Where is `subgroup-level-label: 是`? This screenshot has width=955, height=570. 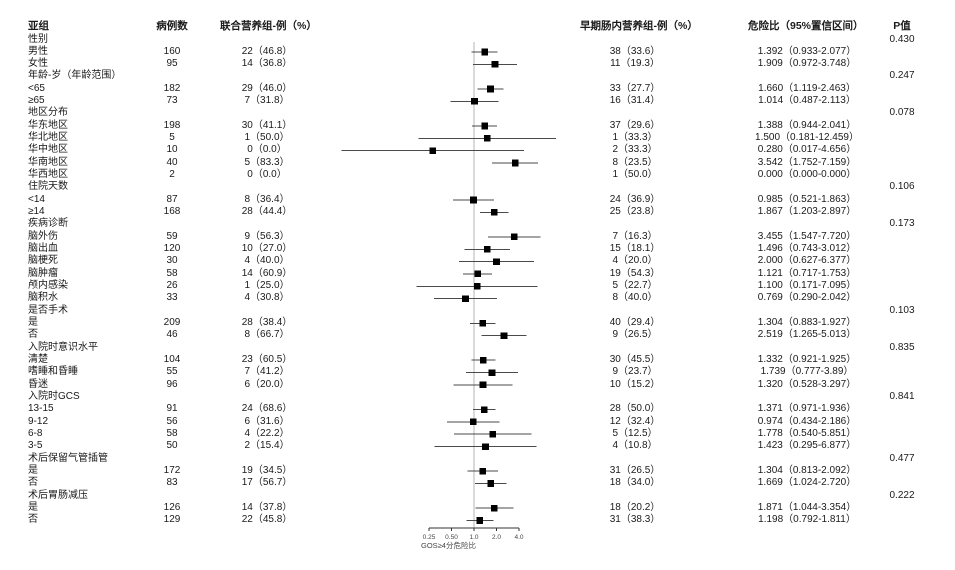 subgroup-level-label: 是 is located at coordinates (33, 508).